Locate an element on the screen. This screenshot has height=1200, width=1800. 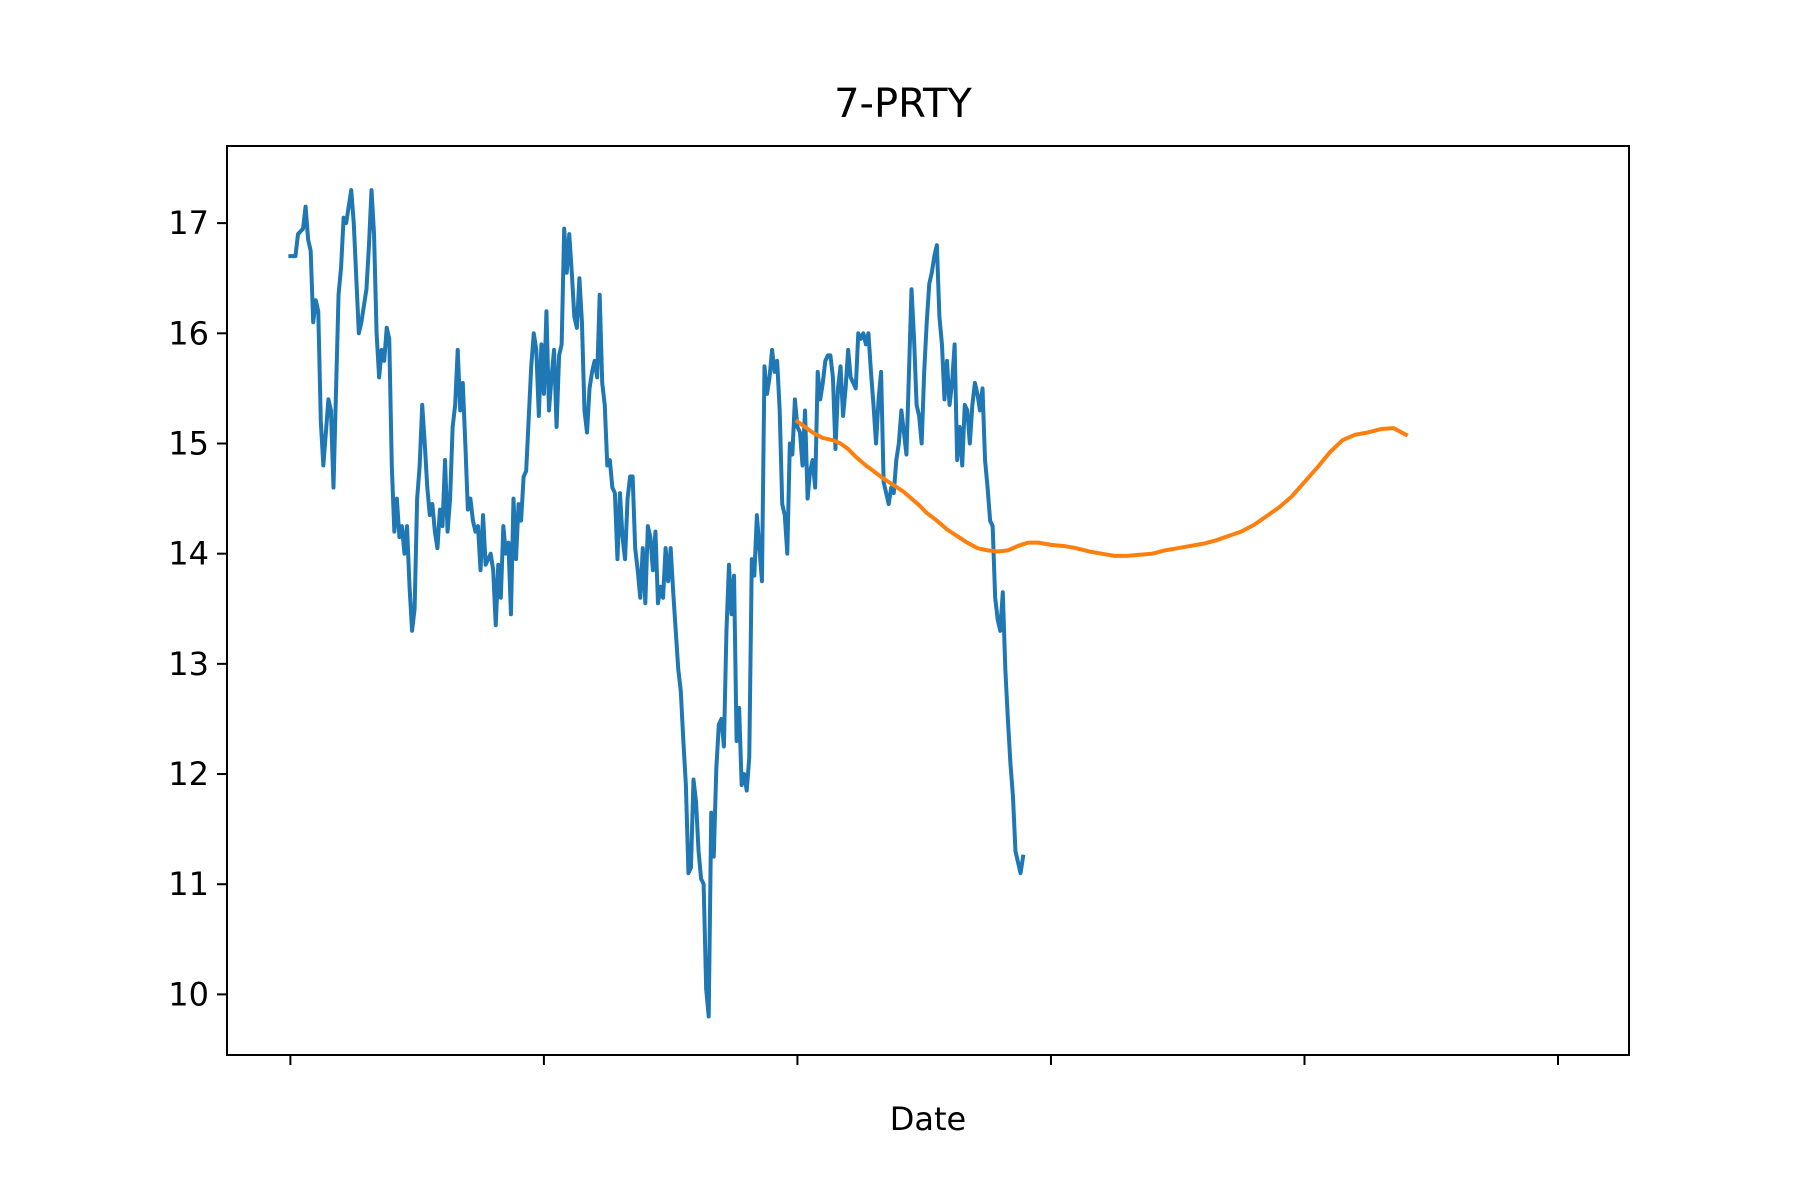
y-tick-label: 10 is located at coordinates (188, 994).